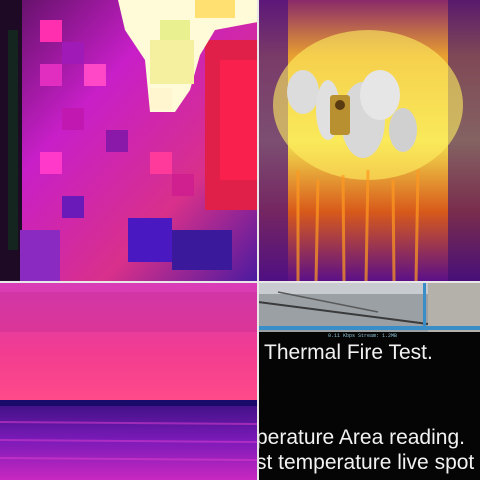  I want to click on stream-info-text: 0.11 Kbps Stream: 1.2MB, so click(363, 336).